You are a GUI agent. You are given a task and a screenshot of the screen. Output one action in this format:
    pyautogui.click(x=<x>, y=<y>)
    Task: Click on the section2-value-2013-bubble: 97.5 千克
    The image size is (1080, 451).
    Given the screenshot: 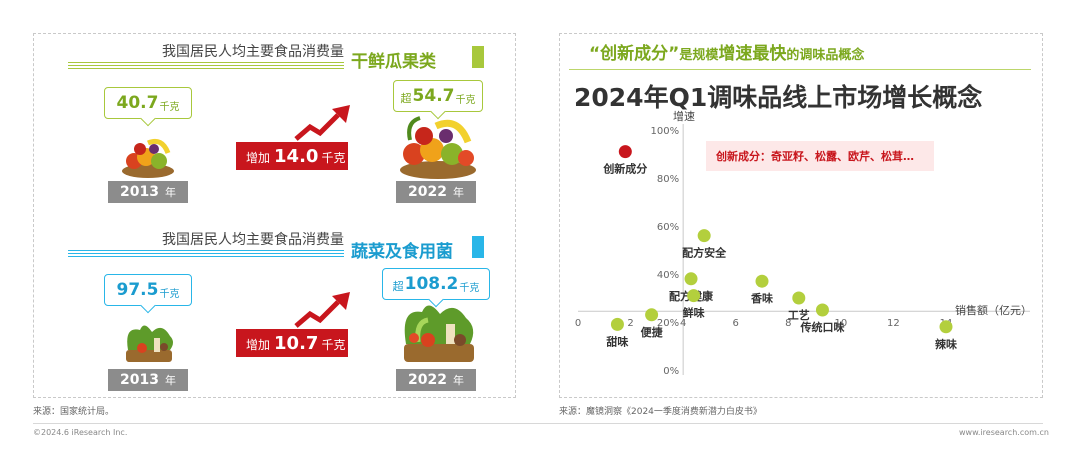 What is the action you would take?
    pyautogui.click(x=148, y=290)
    